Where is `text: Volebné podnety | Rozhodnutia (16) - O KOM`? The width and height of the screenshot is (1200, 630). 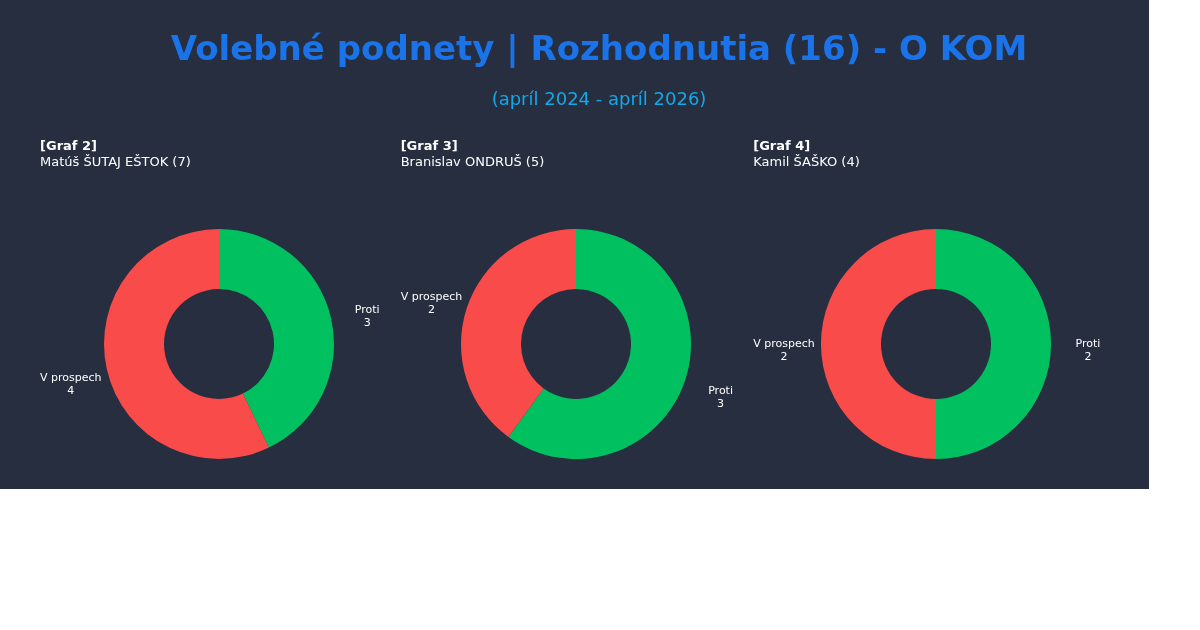
text: Volebné podnety | Rozhodnutia (16) - O KOM is located at coordinates (599, 48).